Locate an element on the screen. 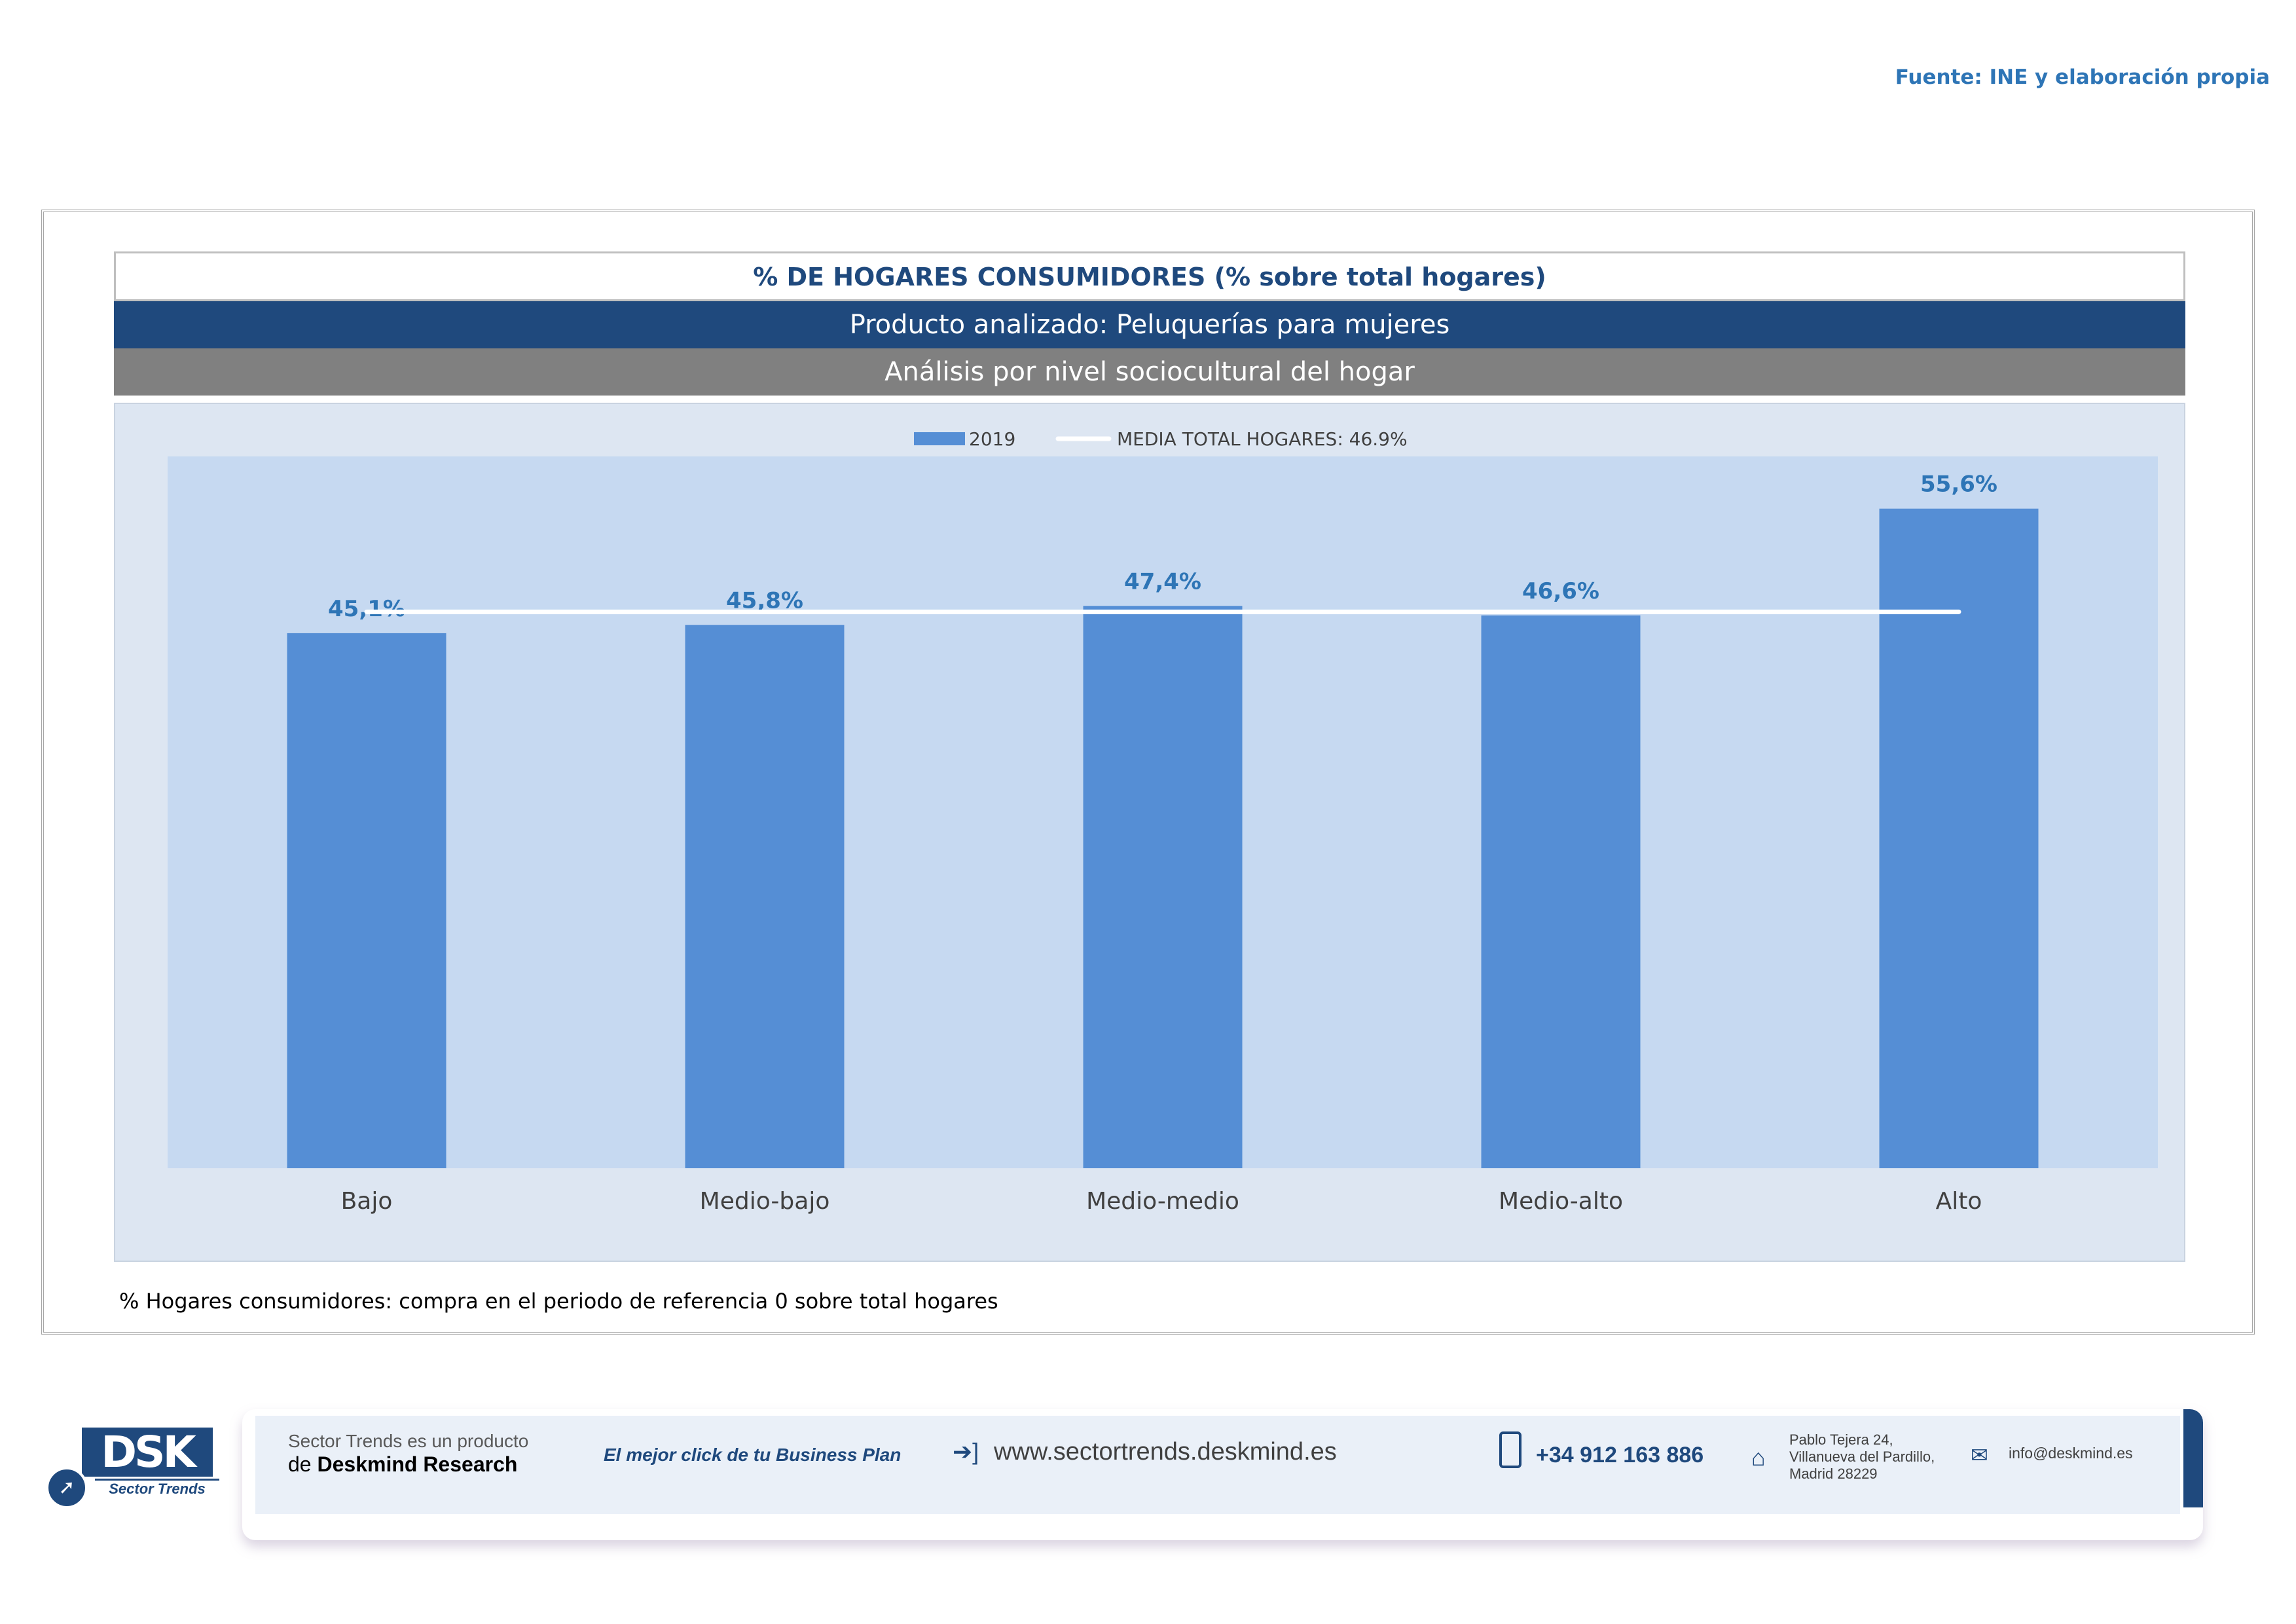 Image resolution: width=2296 pixels, height=1624 pixels. banner-accent is located at coordinates (2193, 1458).